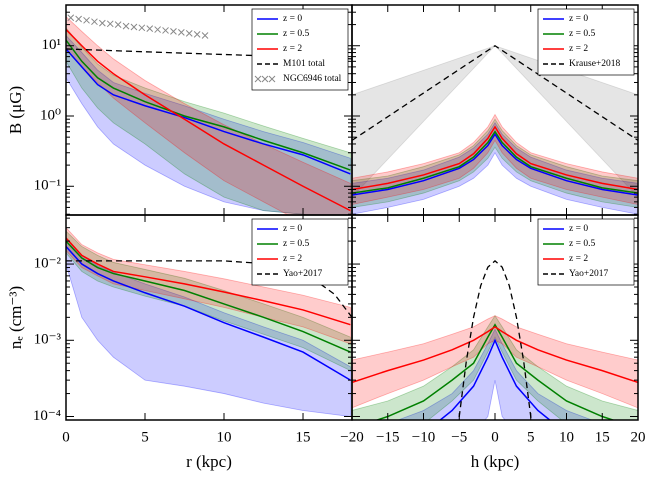 Image resolution: width=654 pixels, height=478 pixels. I want to click on legend: z = 0 z = 0.5 z = 2 M101 total NGC6946 total, so click(300, 49).